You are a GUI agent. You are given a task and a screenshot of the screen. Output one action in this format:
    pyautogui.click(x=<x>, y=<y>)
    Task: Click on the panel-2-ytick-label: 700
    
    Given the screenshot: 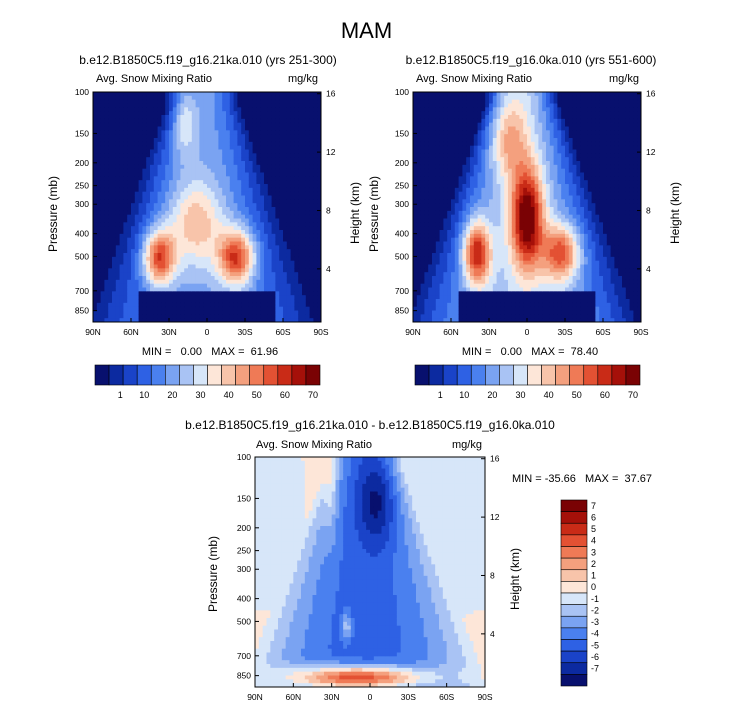 What is the action you would take?
    pyautogui.click(x=402, y=291)
    